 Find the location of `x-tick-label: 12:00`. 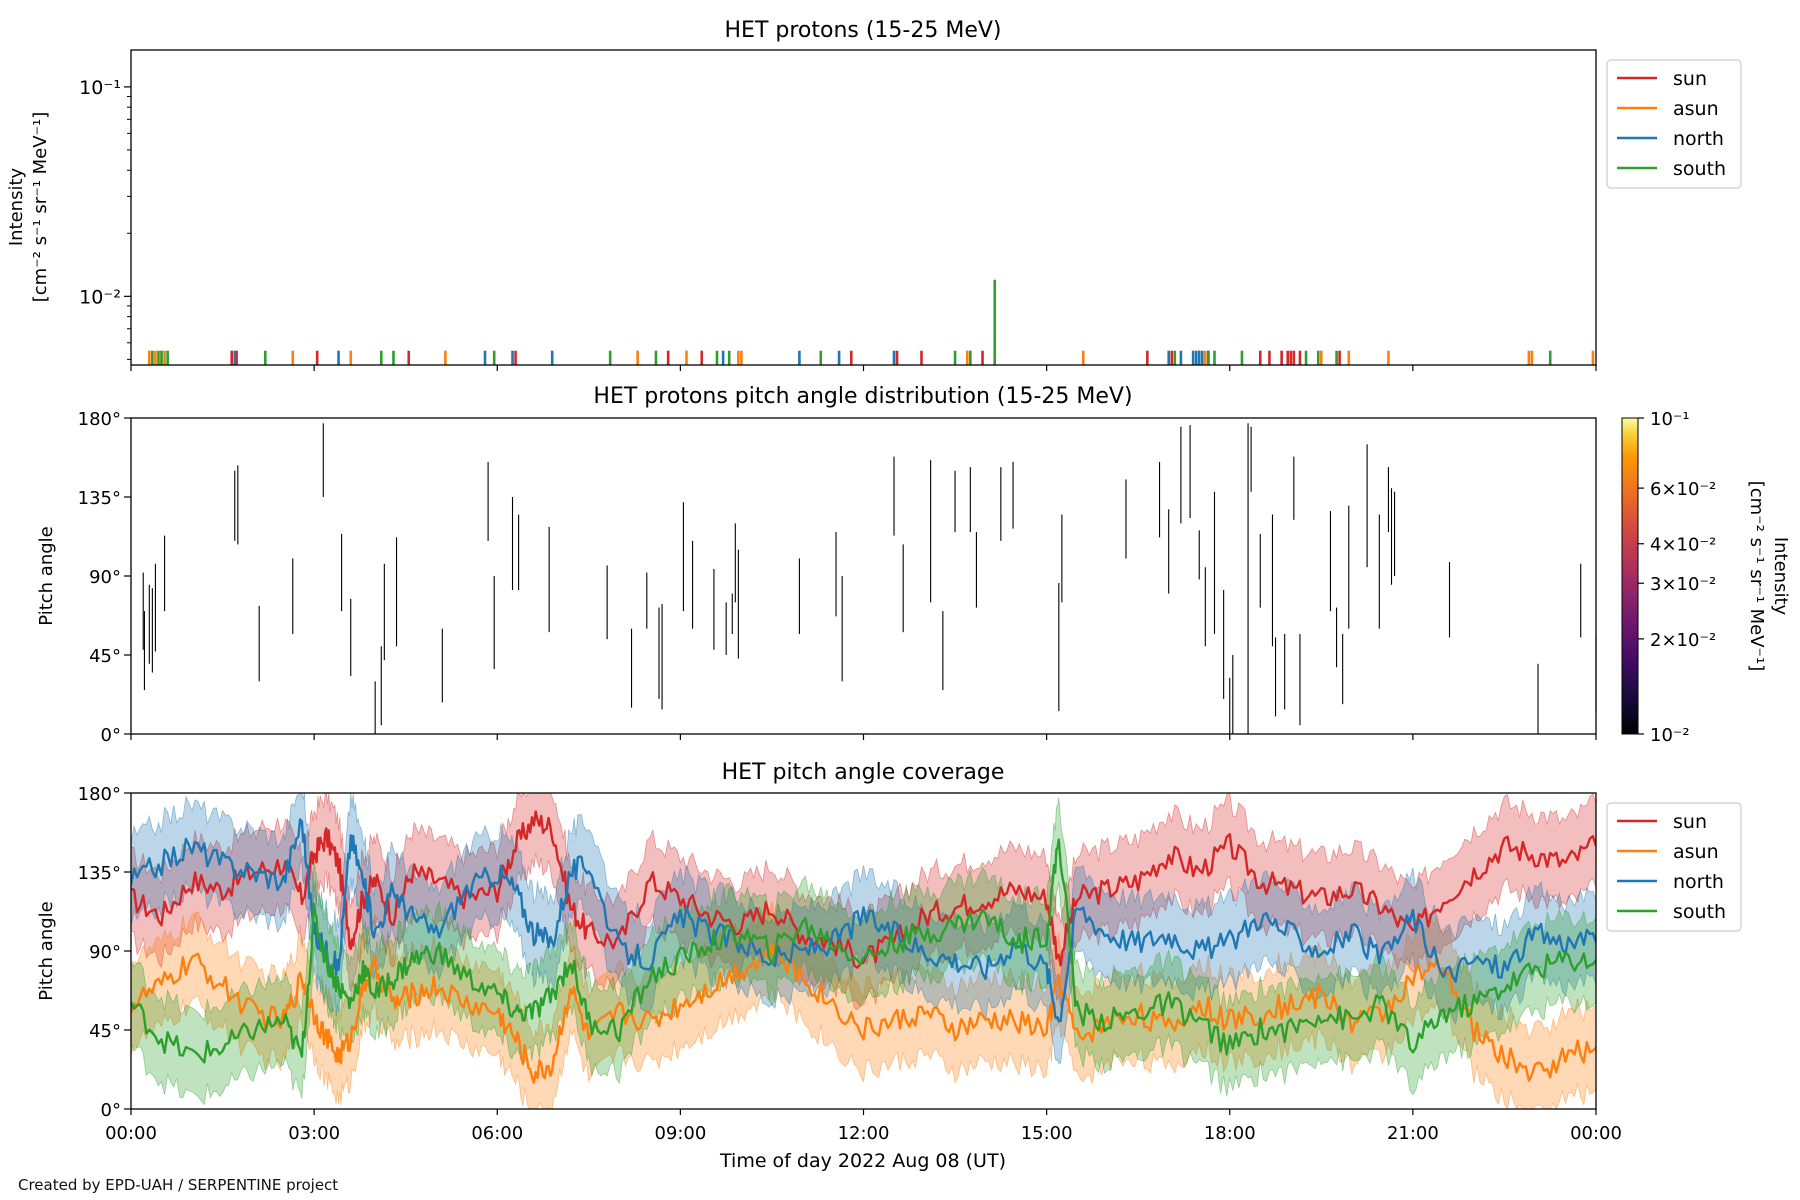

x-tick-label: 12:00 is located at coordinates (864, 1133).